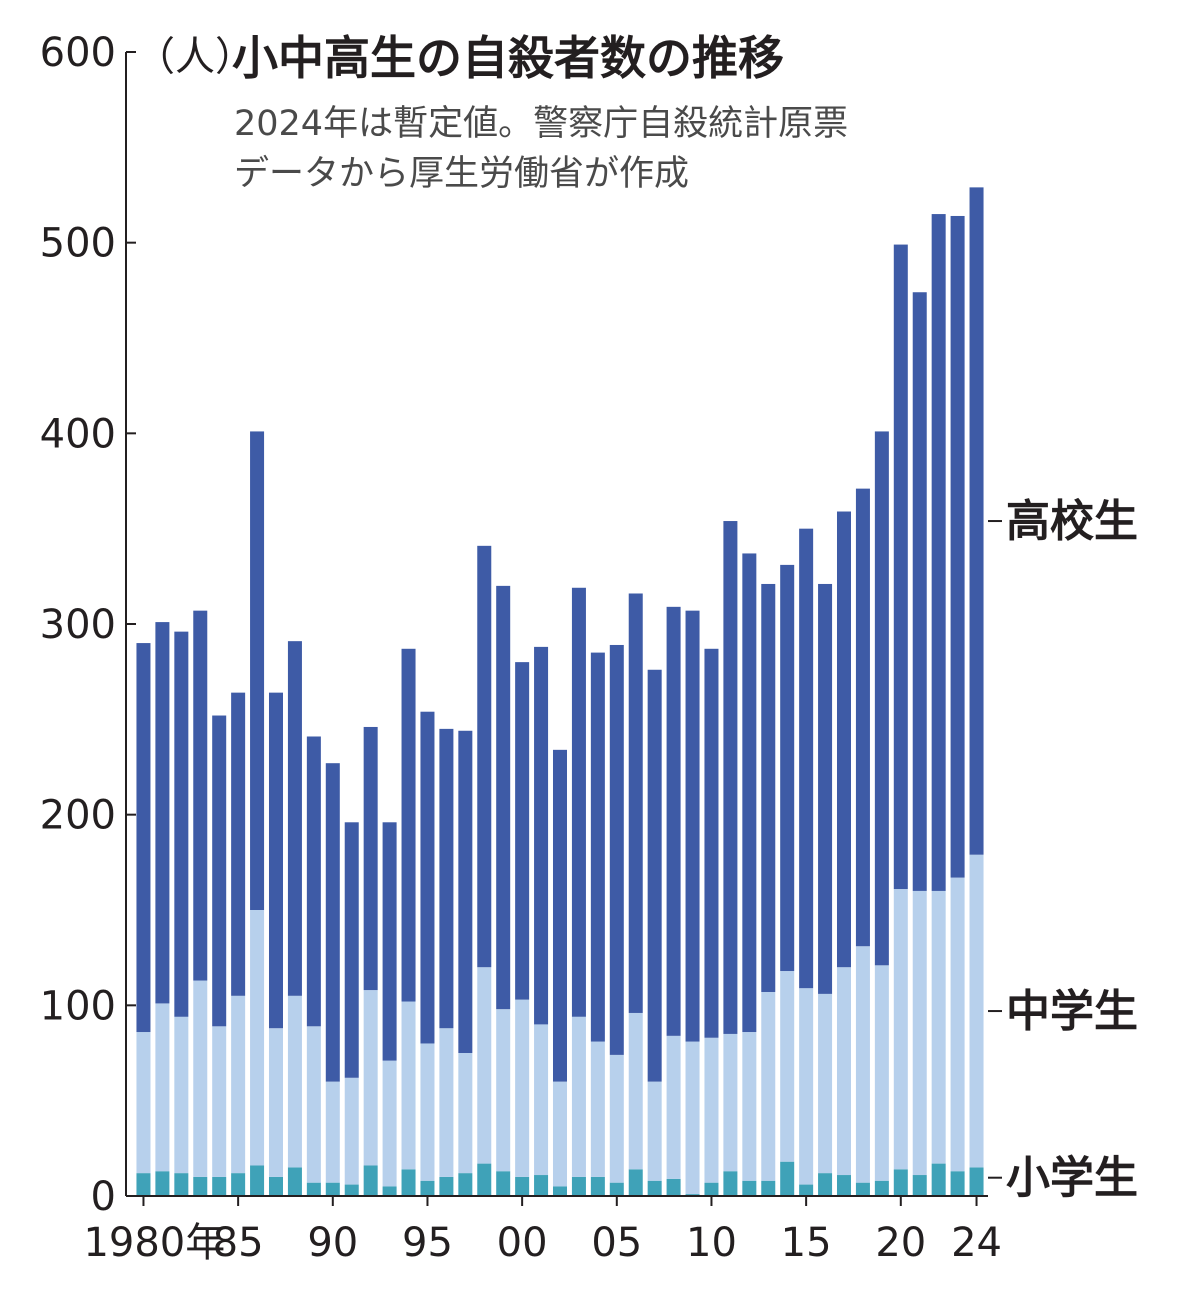  What do you see at coordinates (78, 625) in the screenshot?
I see `y-tick-label: 300` at bounding box center [78, 625].